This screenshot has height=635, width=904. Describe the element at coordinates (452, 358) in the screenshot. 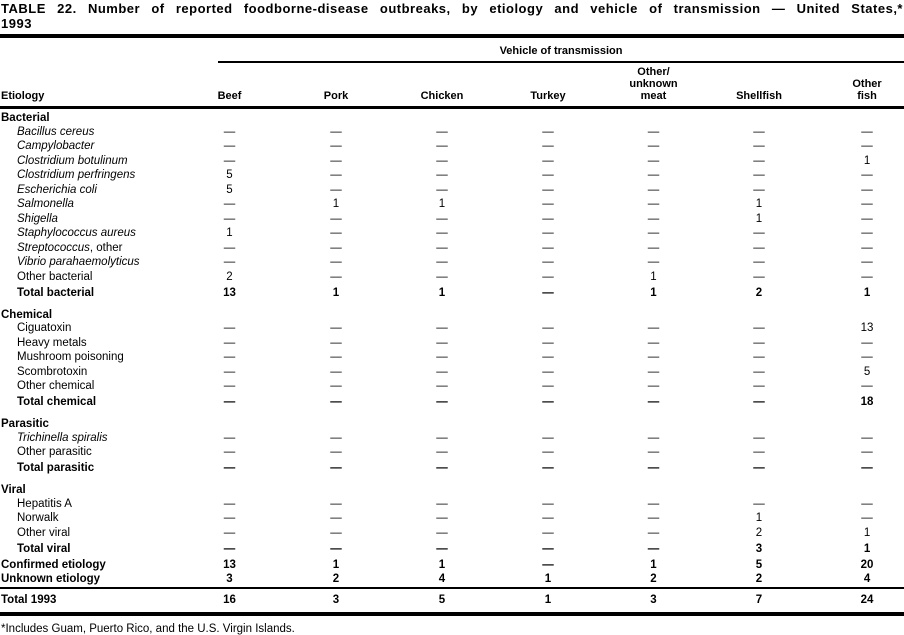

I see `etiology-row: Mushroom poisoning — — — — — — —` at that location.